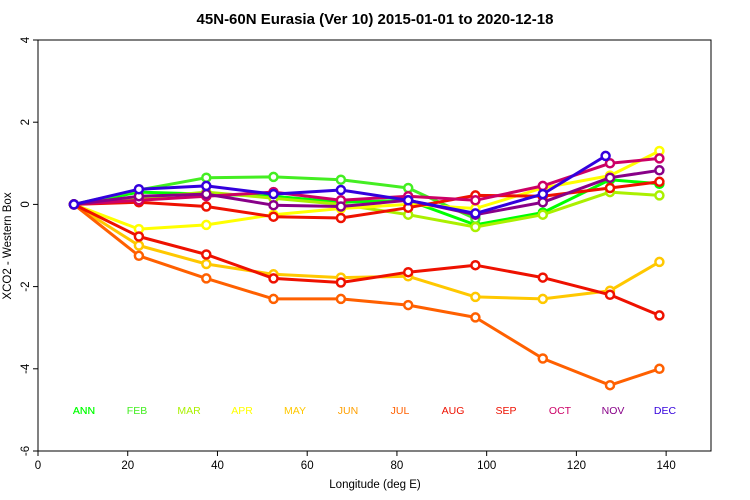 The width and height of the screenshot is (750, 500). What do you see at coordinates (666, 466) in the screenshot?
I see `x-tick-label: 140` at bounding box center [666, 466].